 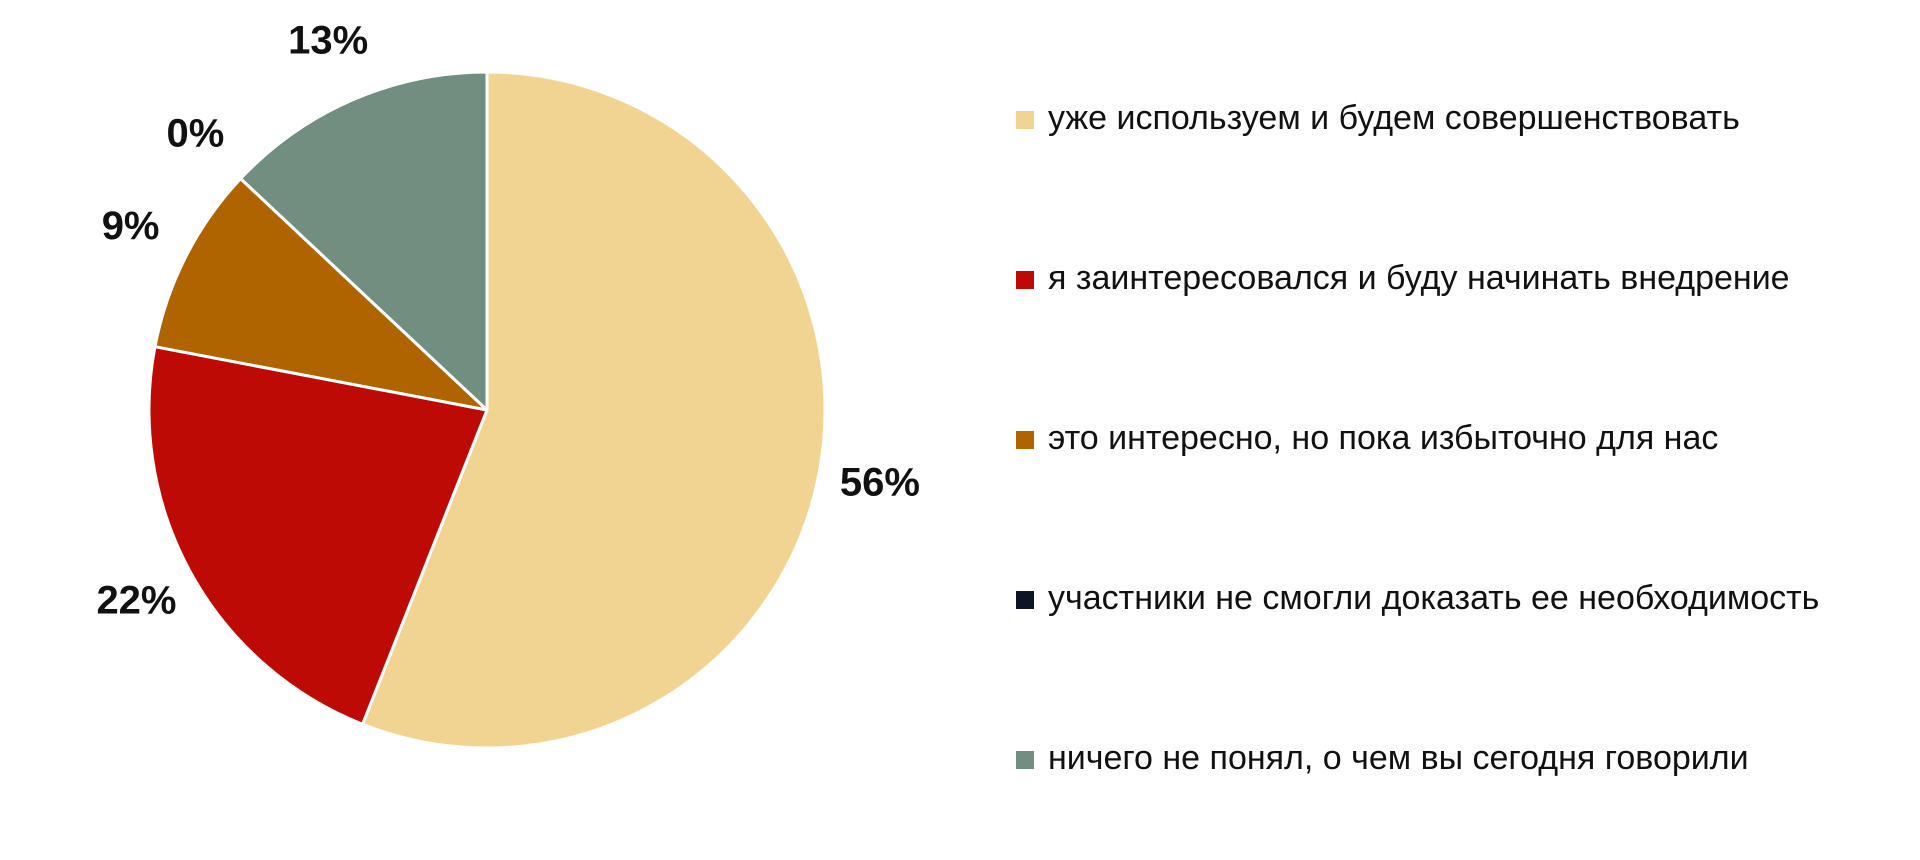 What do you see at coordinates (1383, 438) in the screenshot?
I see `legend-label: это интересно, но пока избыточно для нас` at bounding box center [1383, 438].